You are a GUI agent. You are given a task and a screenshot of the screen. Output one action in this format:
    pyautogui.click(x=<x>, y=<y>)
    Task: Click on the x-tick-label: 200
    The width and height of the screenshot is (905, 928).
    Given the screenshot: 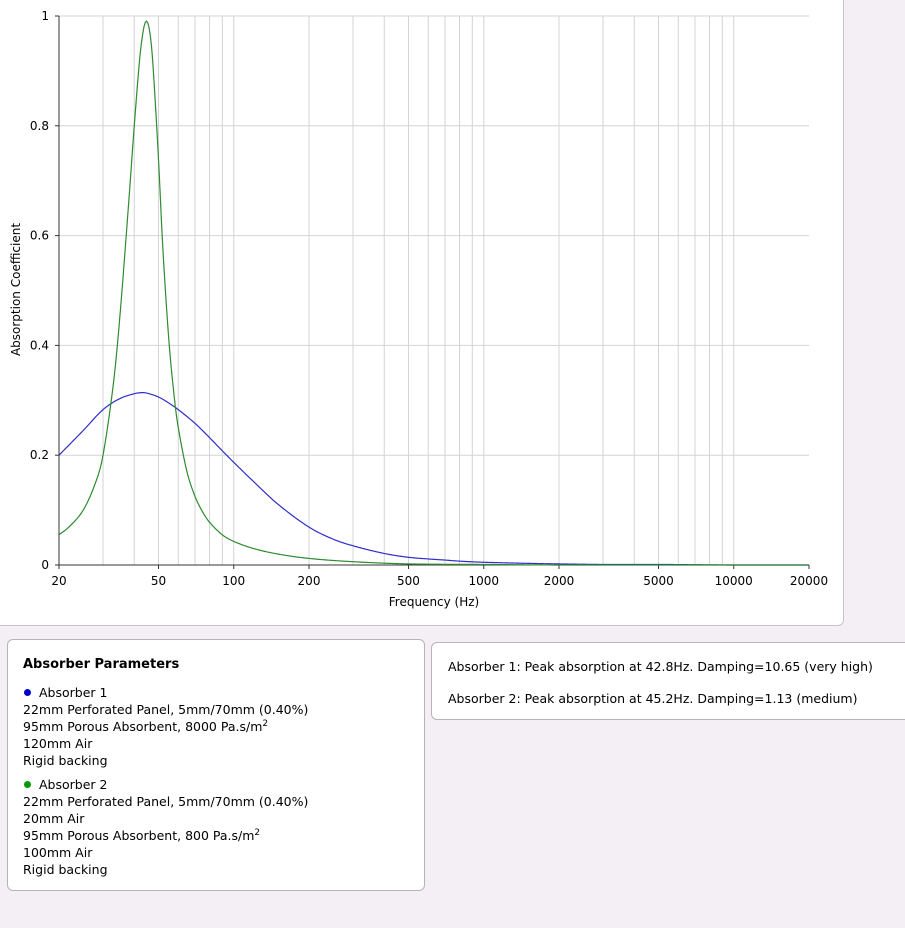 What is the action you would take?
    pyautogui.click(x=309, y=581)
    